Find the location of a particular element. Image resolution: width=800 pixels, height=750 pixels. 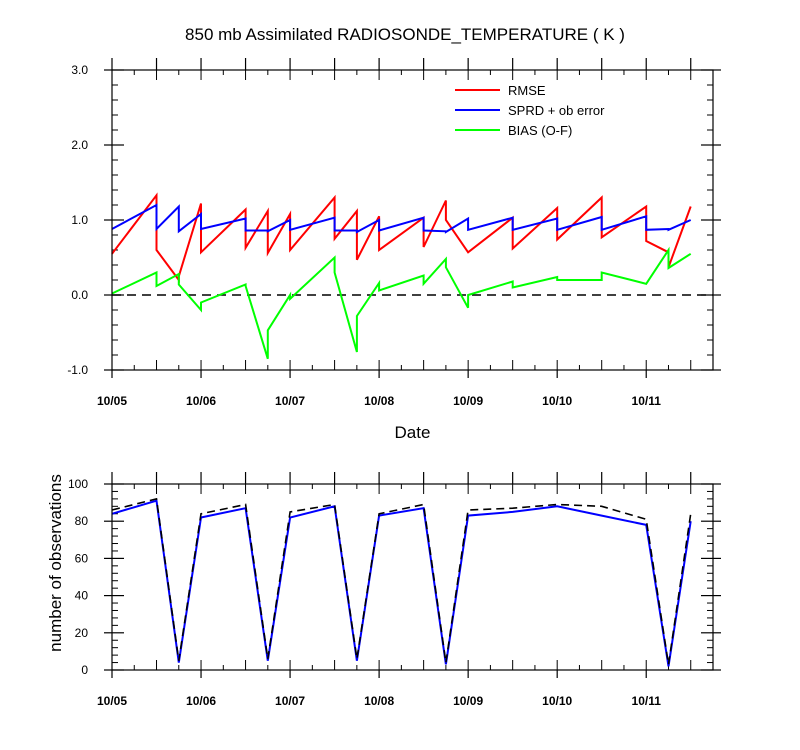

series-line: RMSE is located at coordinates (401, 238).